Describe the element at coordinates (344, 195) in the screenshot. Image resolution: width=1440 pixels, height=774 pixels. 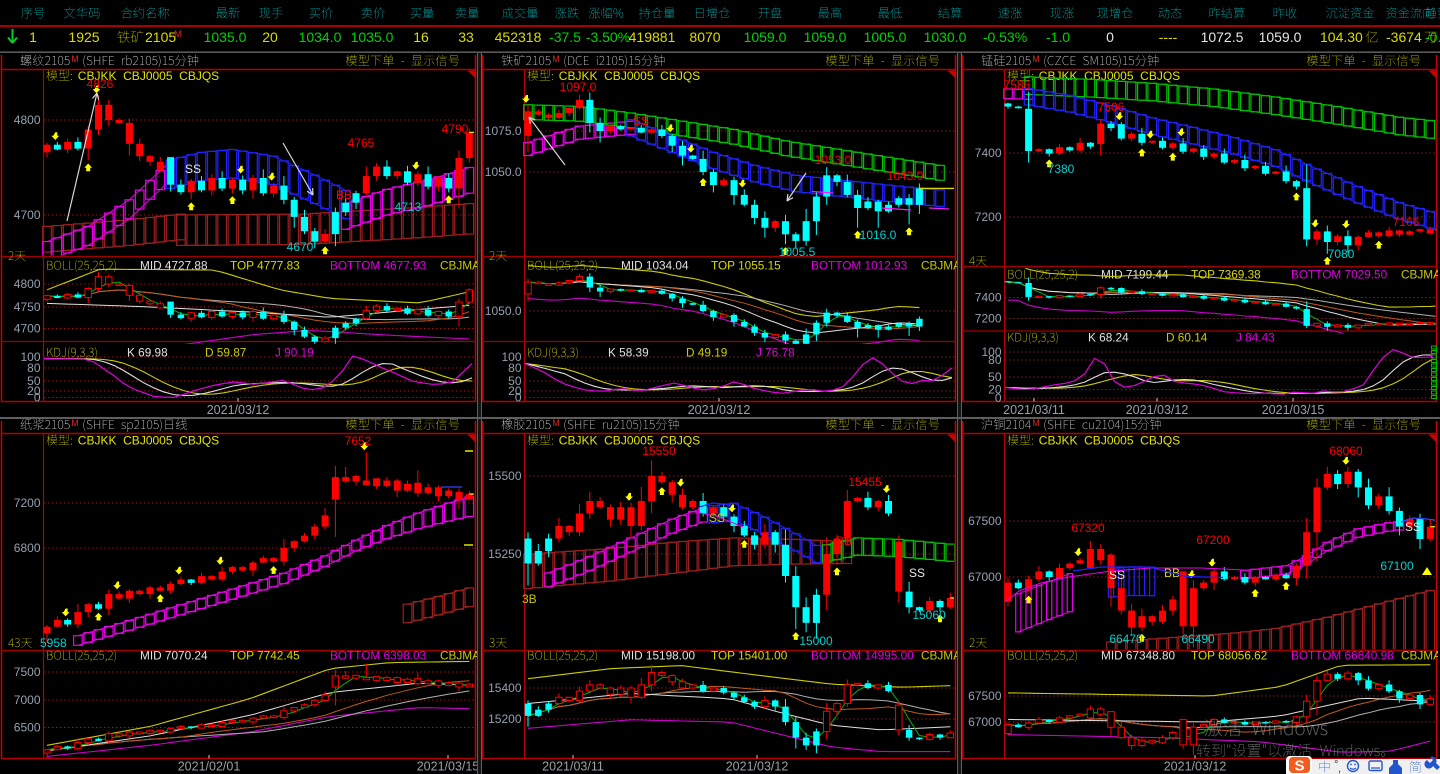
I see `svg-text: BB` at that location.